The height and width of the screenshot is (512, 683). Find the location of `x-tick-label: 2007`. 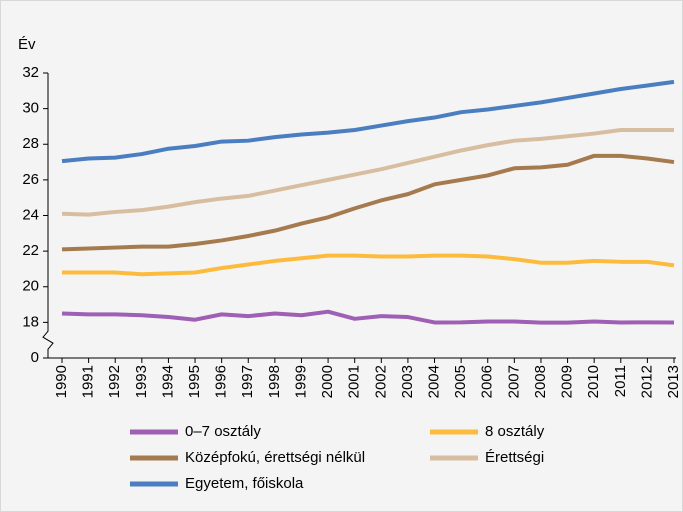

x-tick-label: 2007 is located at coordinates (513, 381).